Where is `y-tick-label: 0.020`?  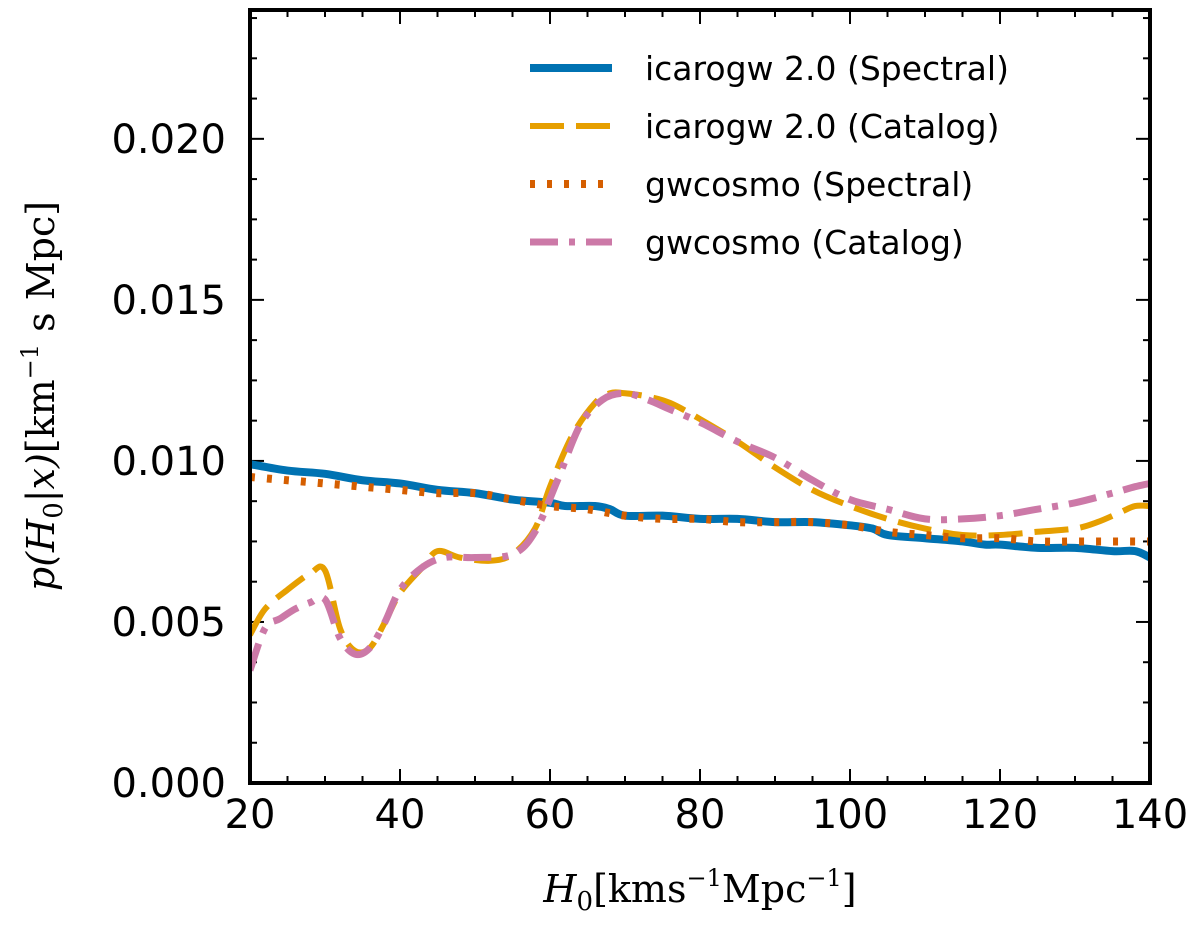 y-tick-label: 0.020 is located at coordinates (168, 140).